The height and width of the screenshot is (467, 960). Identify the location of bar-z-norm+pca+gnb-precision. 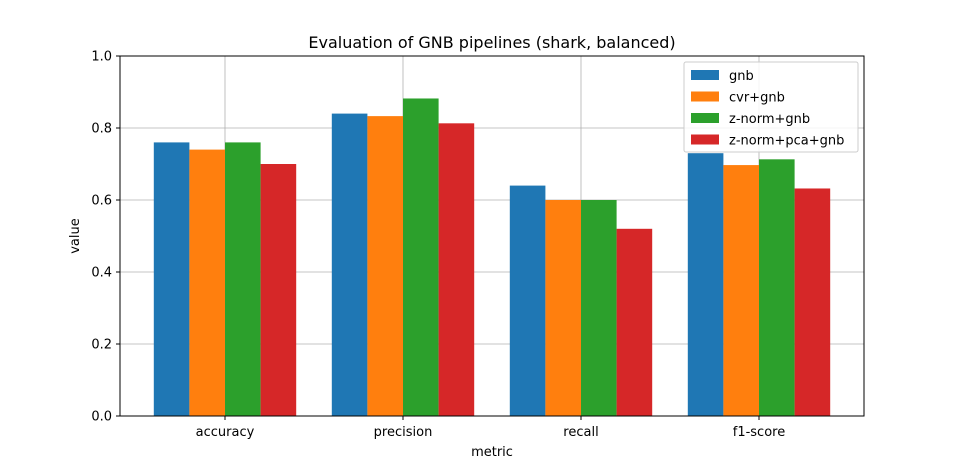
(456, 269).